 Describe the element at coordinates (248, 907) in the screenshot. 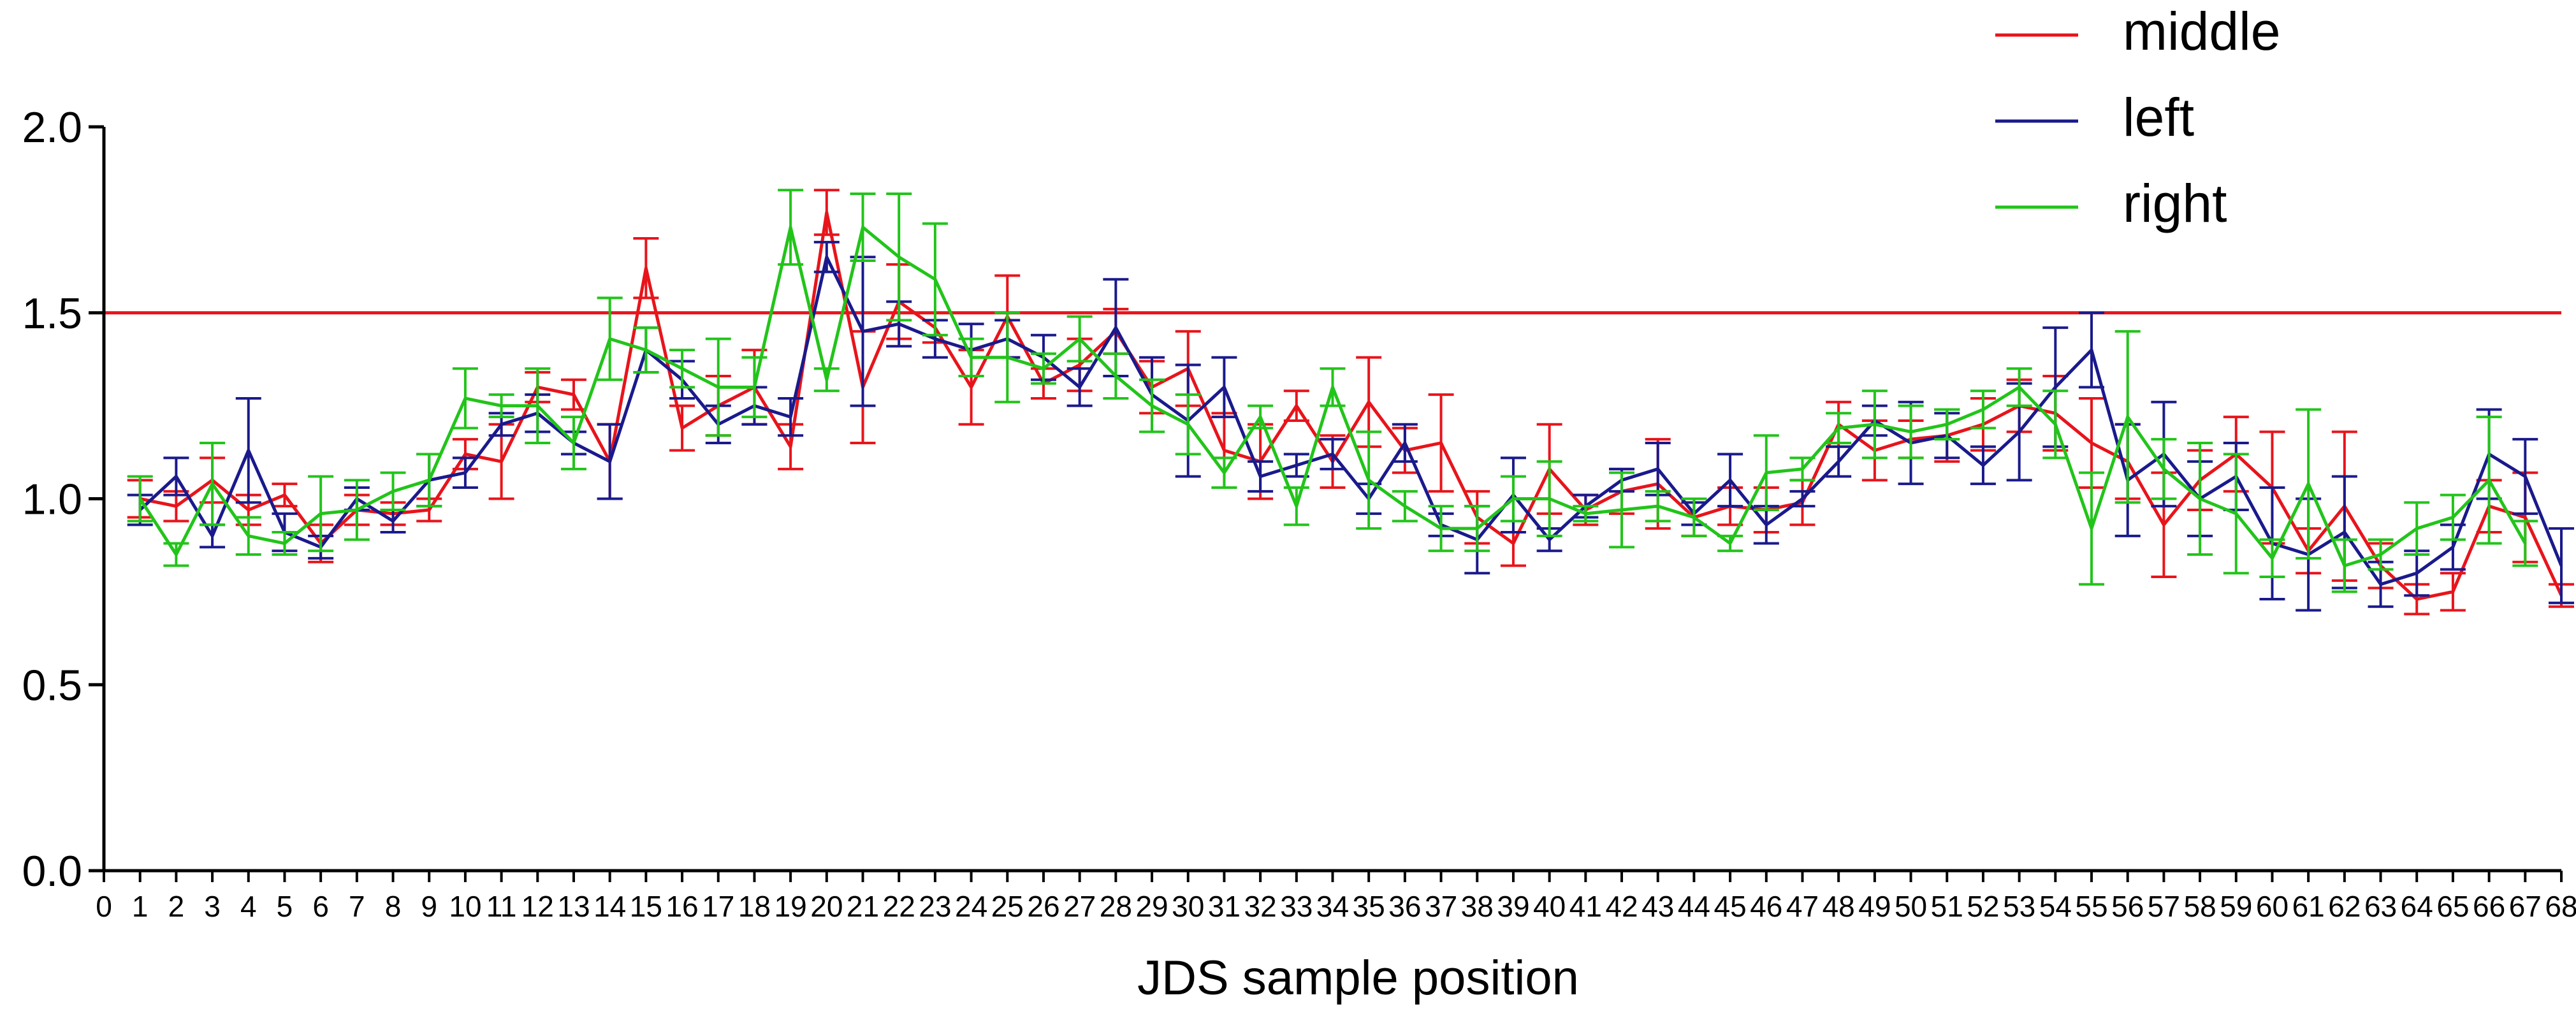

I see `x-tick-label: 4` at that location.